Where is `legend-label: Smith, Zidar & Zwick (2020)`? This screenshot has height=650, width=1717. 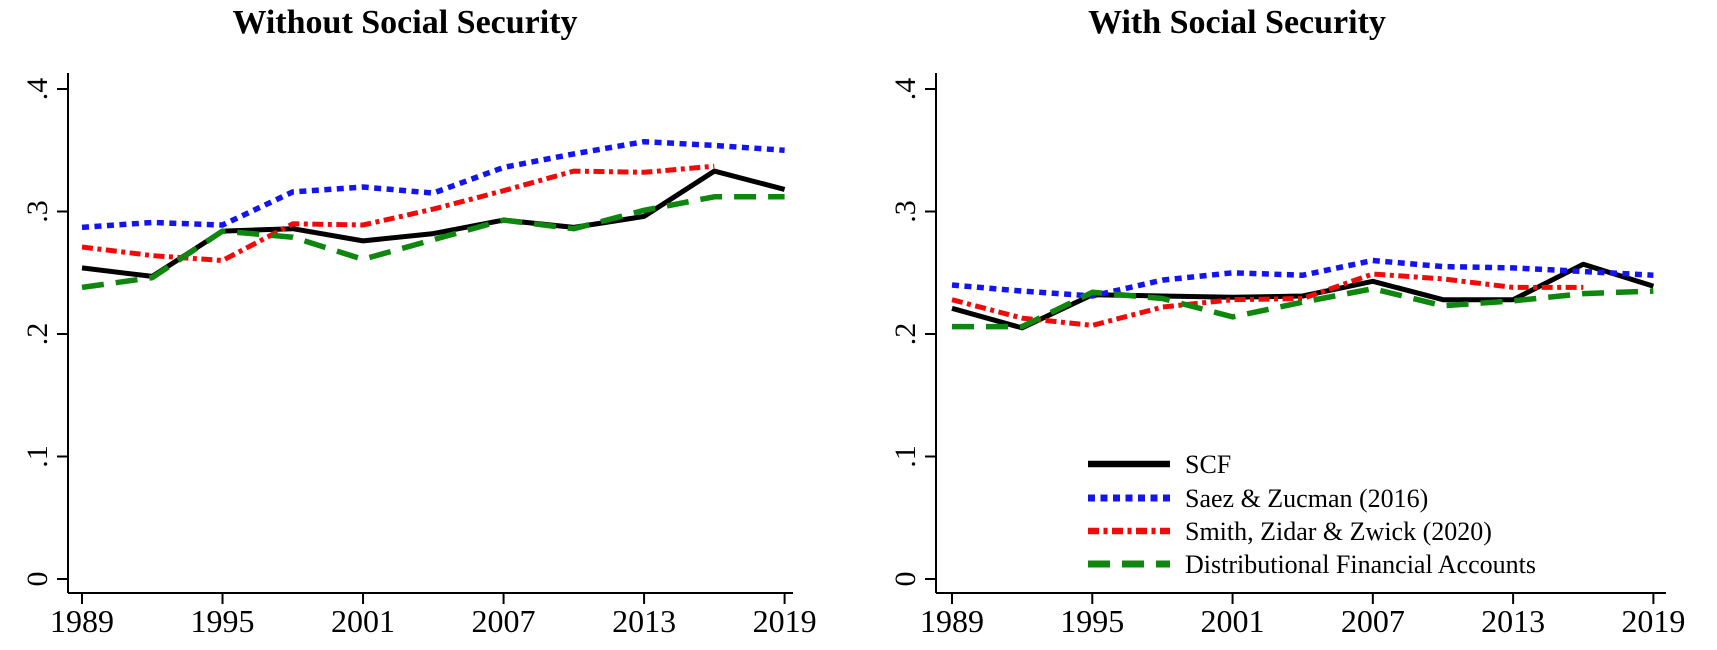
legend-label: Smith, Zidar & Zwick (2020) is located at coordinates (1338, 531).